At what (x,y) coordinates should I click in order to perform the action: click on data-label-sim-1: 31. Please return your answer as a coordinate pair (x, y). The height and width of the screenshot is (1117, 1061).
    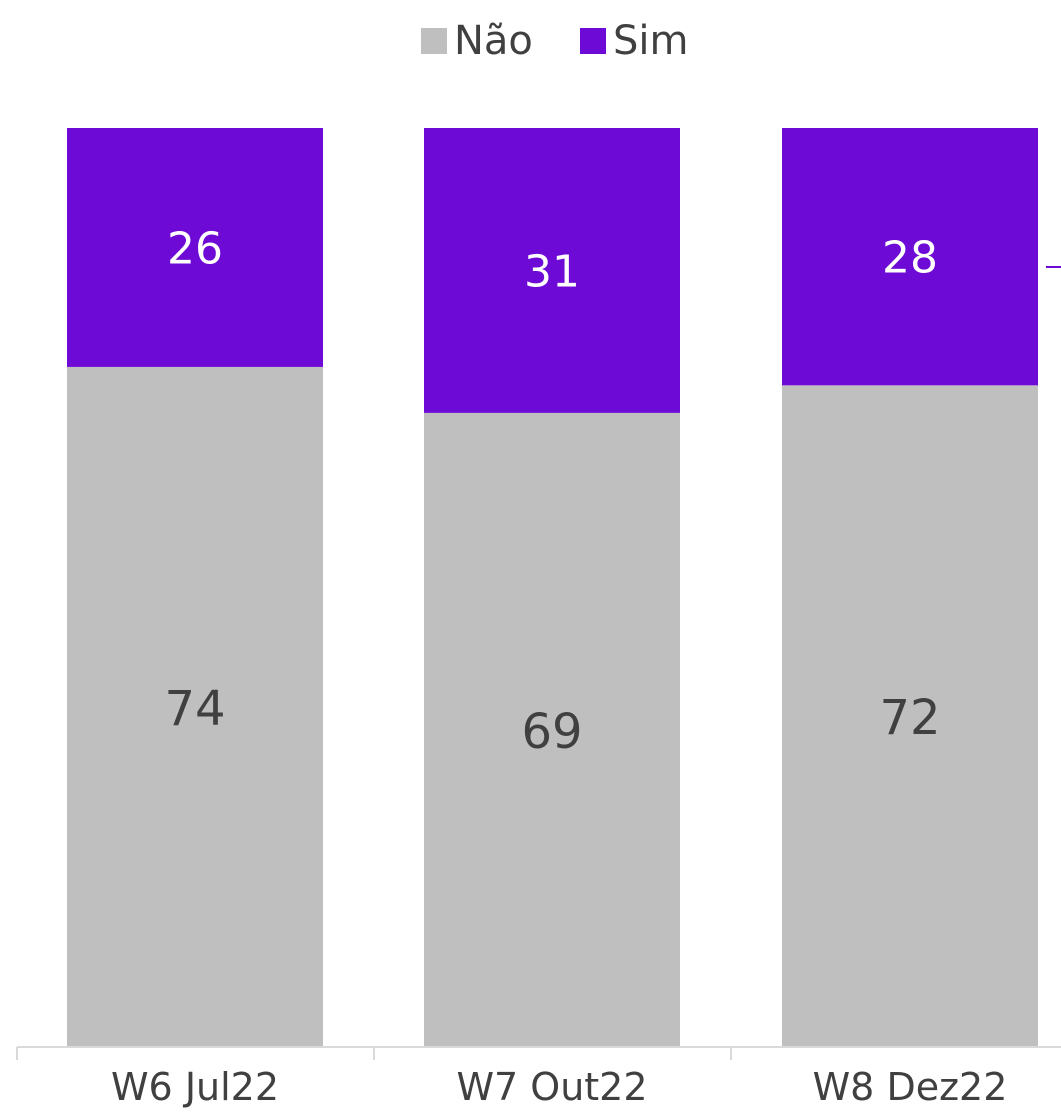
    Looking at the image, I should click on (552, 271).